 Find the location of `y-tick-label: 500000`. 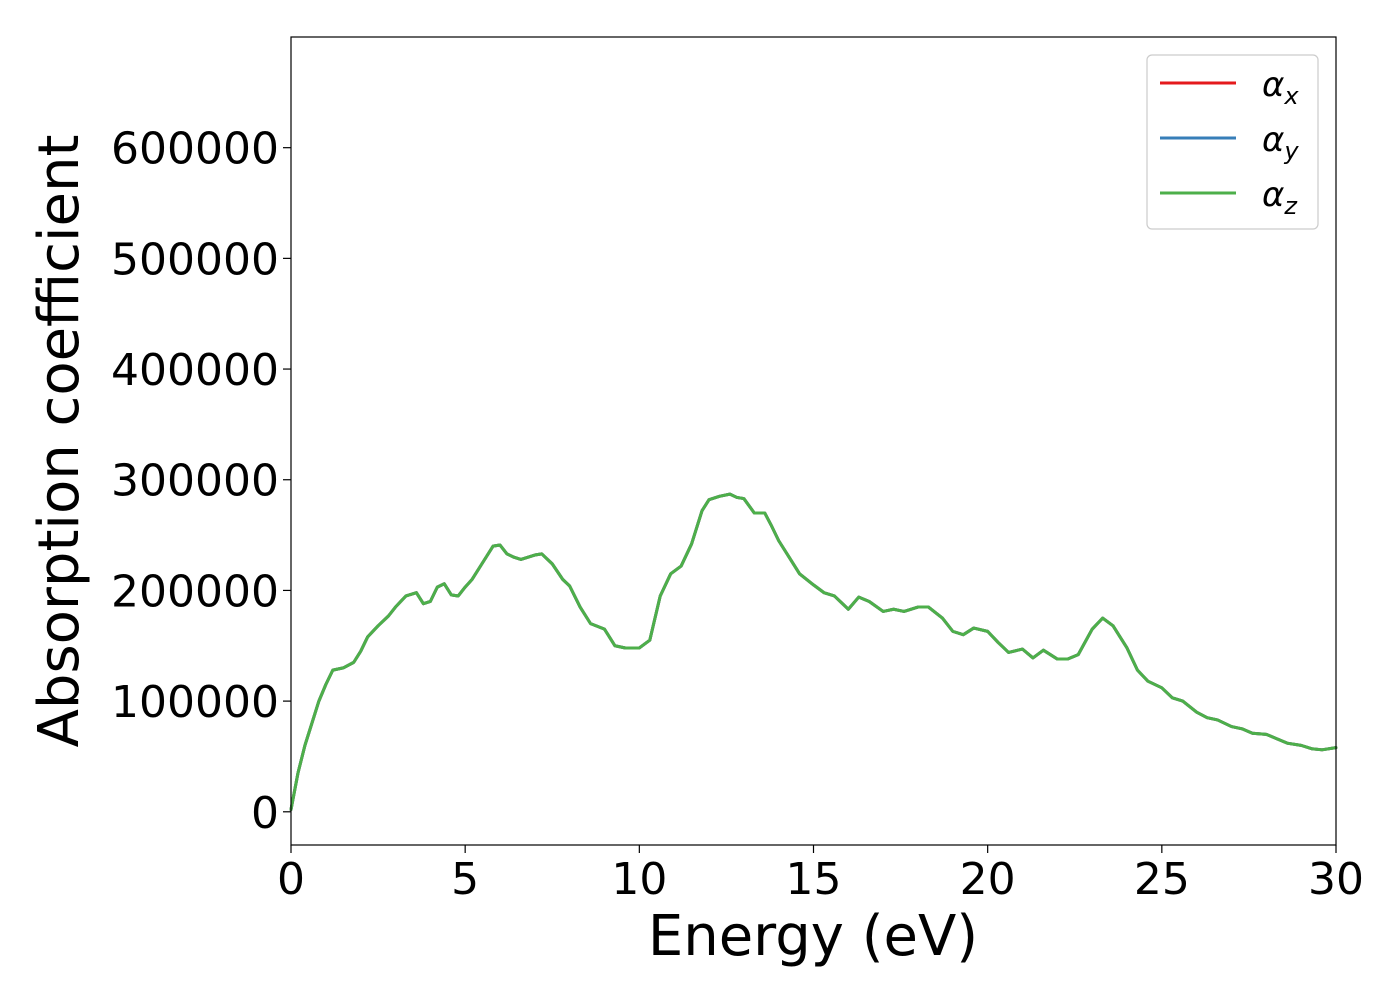

y-tick-label: 500000 is located at coordinates (195, 259).